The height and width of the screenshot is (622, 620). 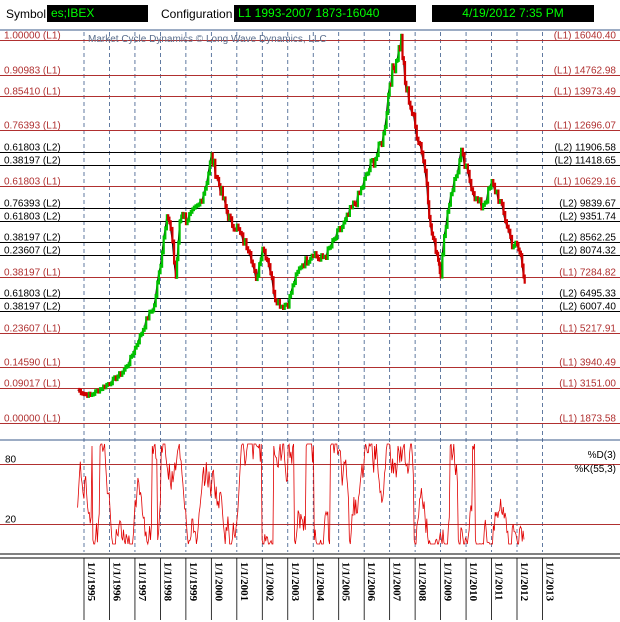 I want to click on level-label-right: (L1) 13973.49, so click(x=585, y=92).